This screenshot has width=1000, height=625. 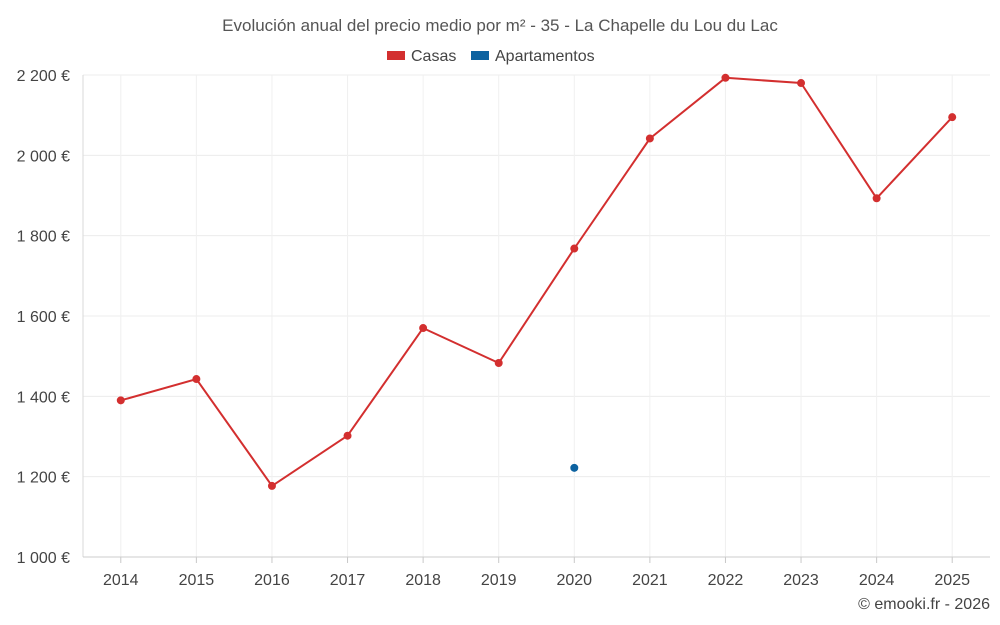 What do you see at coordinates (272, 580) in the screenshot?
I see `x-tick-label: 2016` at bounding box center [272, 580].